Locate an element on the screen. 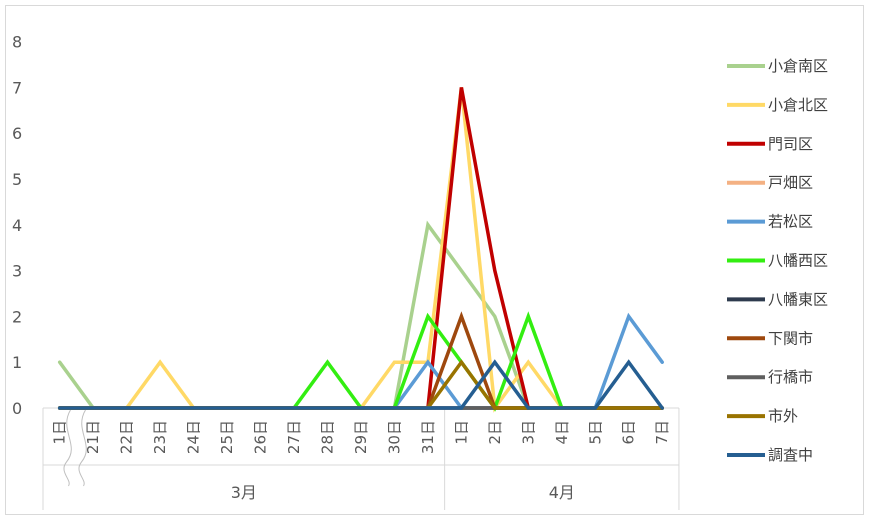 Image resolution: width=870 pixels, height=521 pixels. x-tick-label: 7日 is located at coordinates (662, 432).